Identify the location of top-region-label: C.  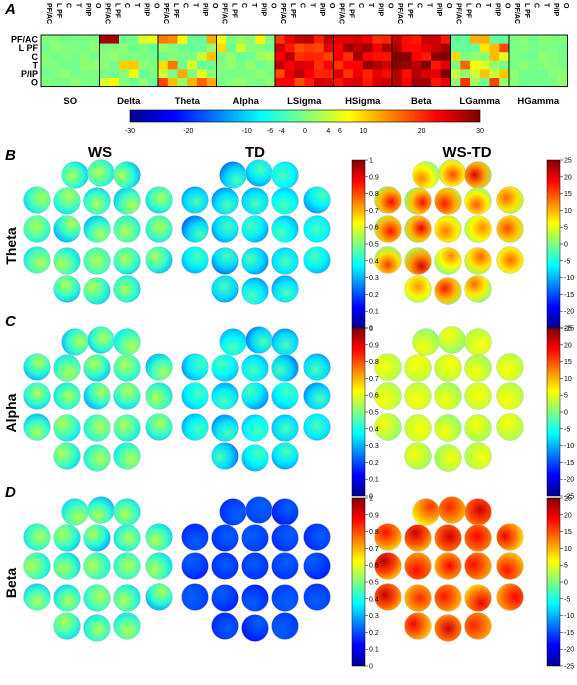
(126, 5).